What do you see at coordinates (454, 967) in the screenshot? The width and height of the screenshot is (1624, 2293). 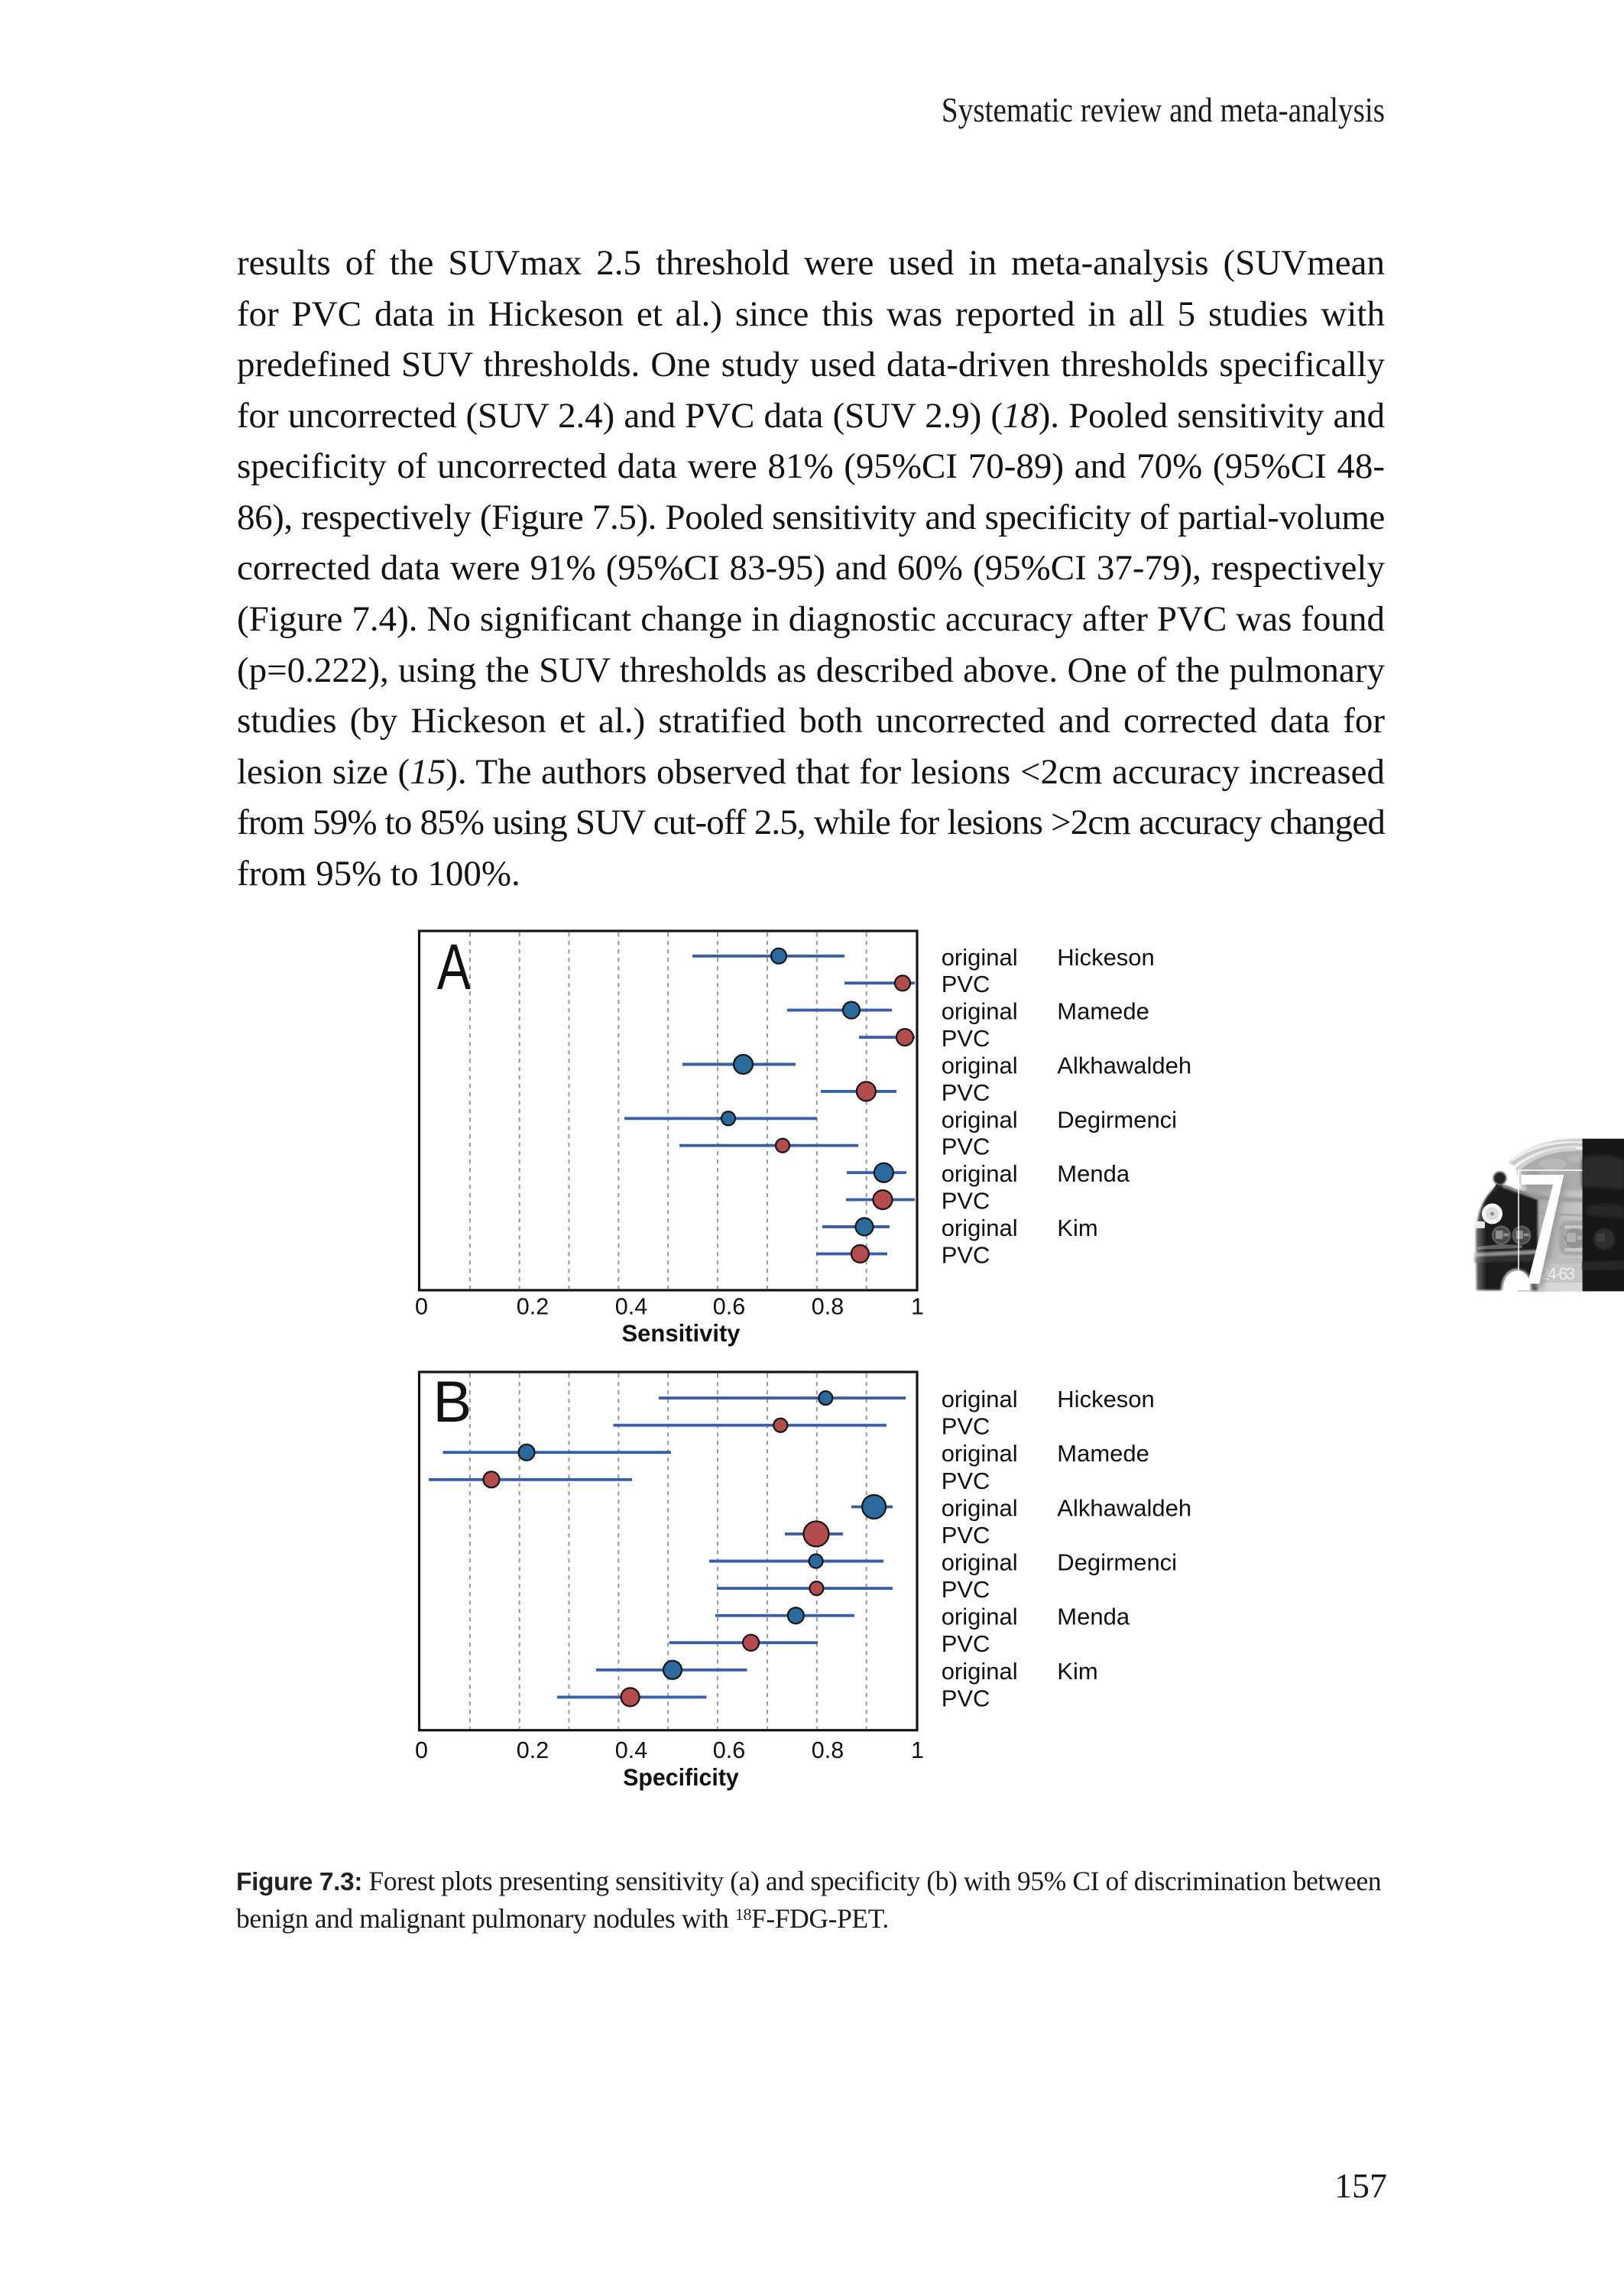 I see `svg-text: A` at bounding box center [454, 967].